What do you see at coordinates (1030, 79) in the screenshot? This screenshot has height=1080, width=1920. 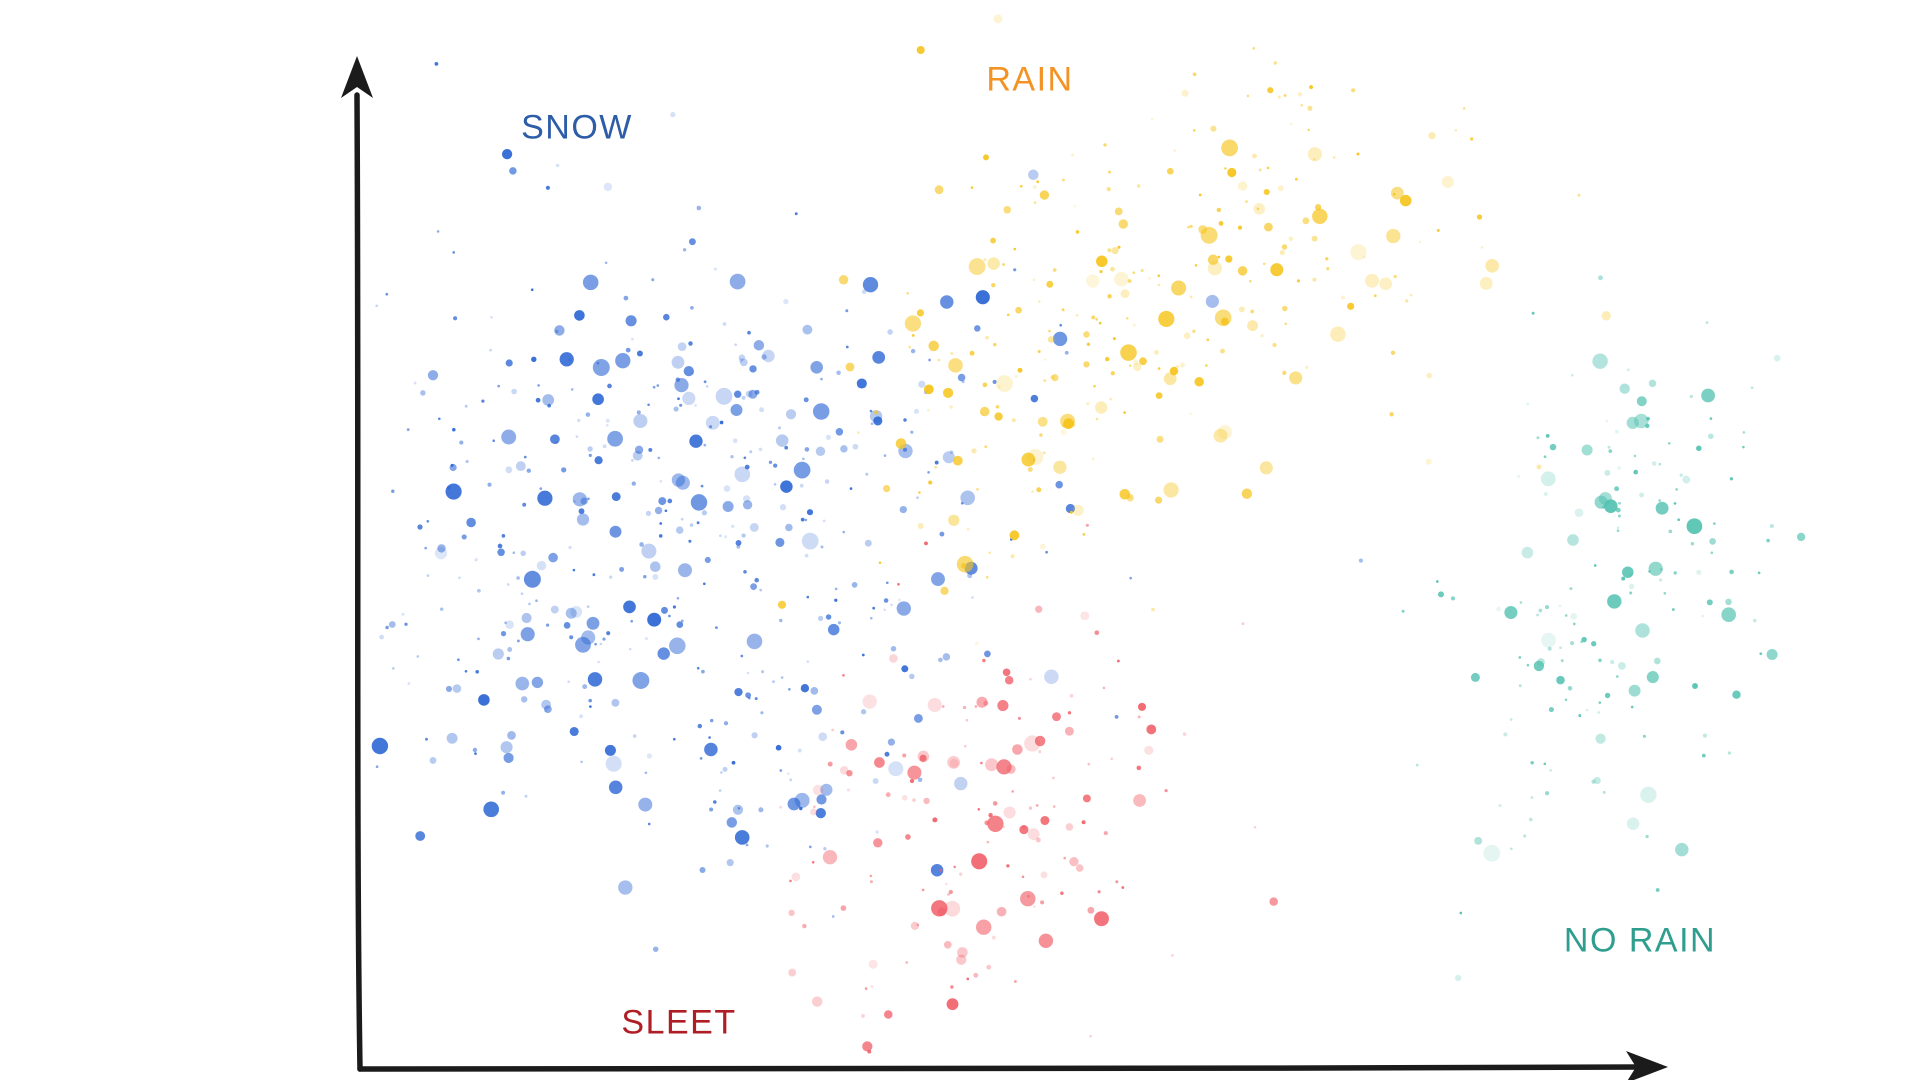 I see `cluster-label-rain: RAIN` at bounding box center [1030, 79].